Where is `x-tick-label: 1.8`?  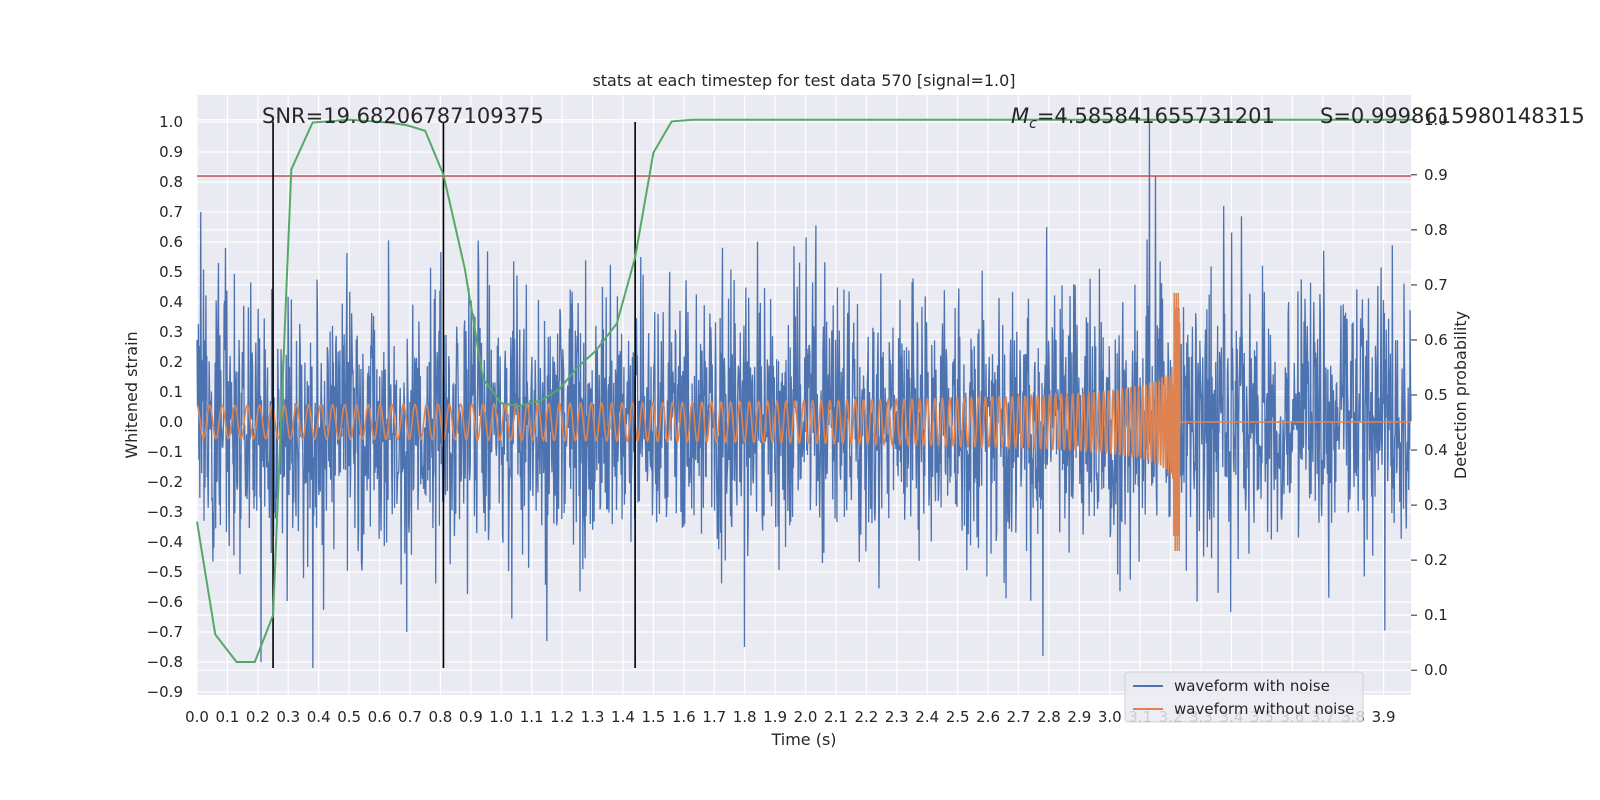 x-tick-label: 1.8 is located at coordinates (745, 717).